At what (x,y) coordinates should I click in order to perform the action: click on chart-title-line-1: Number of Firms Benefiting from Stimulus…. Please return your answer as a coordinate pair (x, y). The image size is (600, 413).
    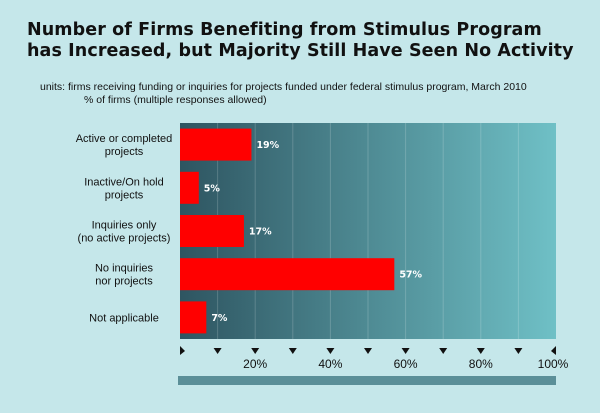
    Looking at the image, I should click on (284, 30).